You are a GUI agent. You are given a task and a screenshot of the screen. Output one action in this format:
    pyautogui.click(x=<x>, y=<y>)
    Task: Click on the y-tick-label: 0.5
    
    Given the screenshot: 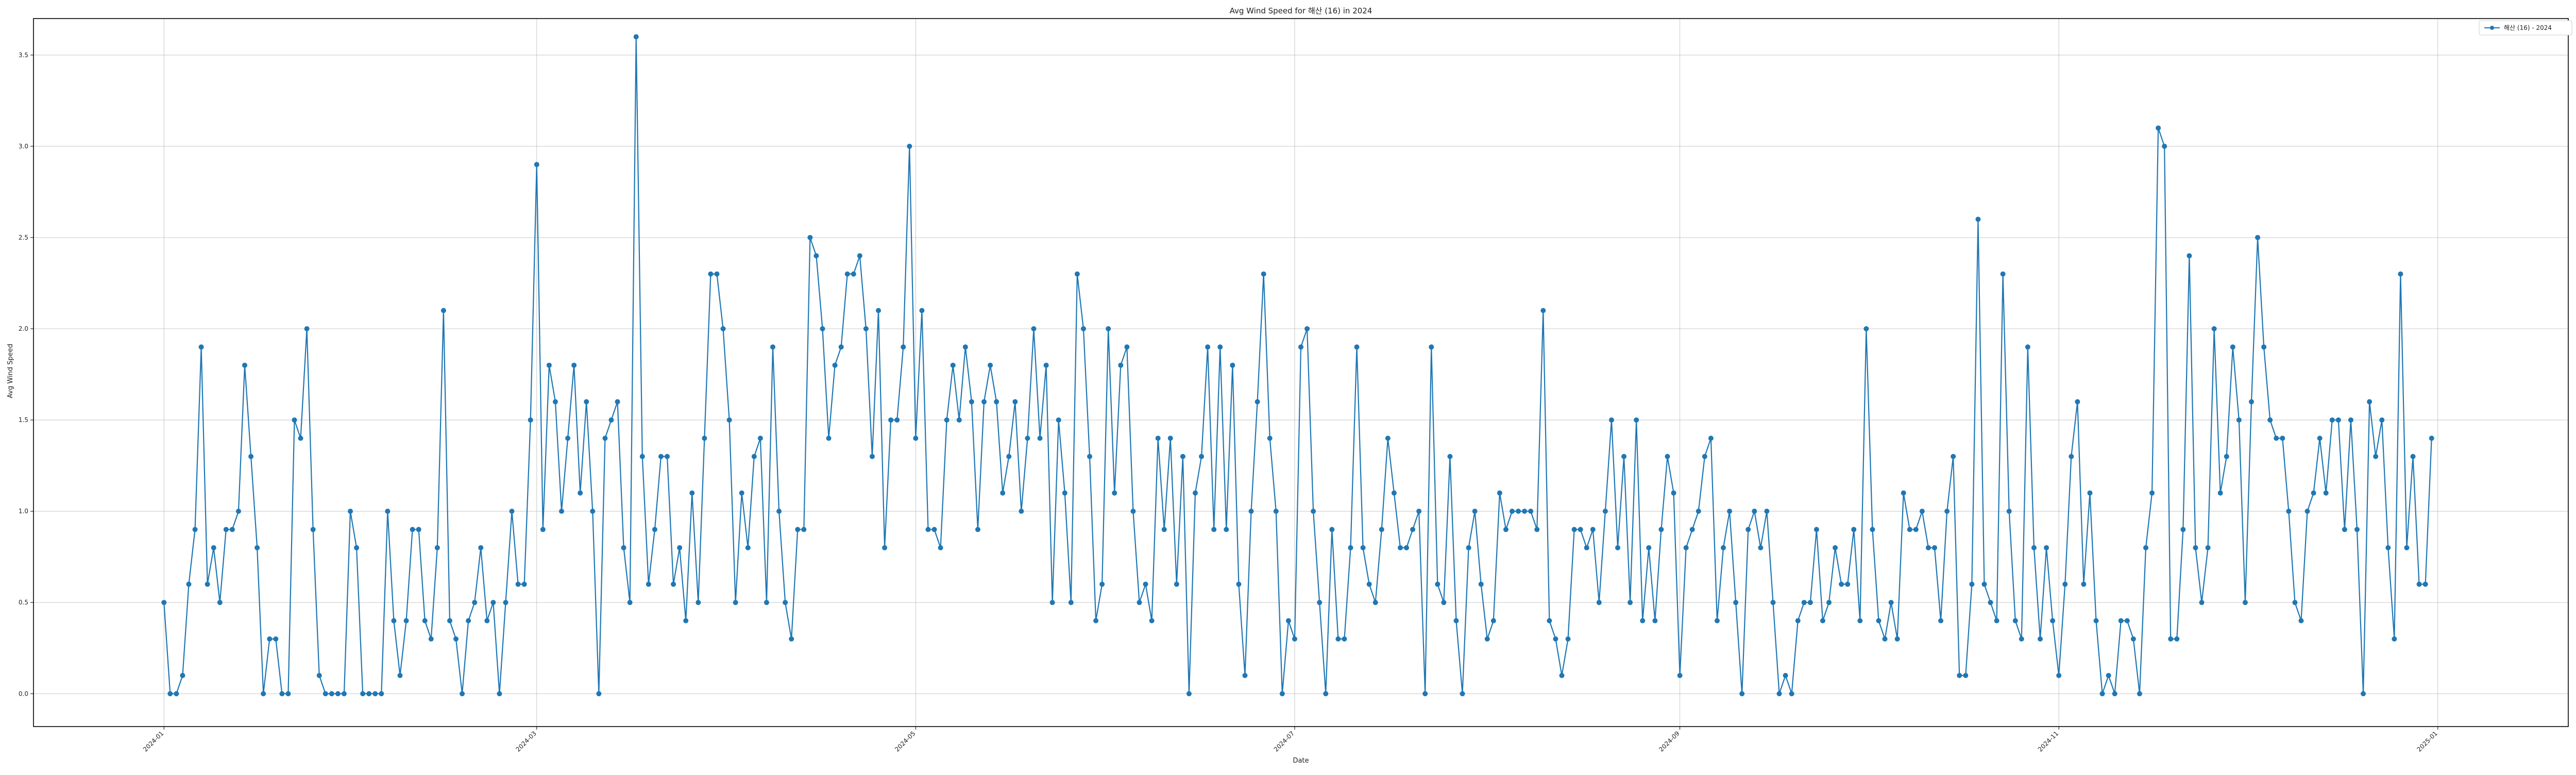 What is the action you would take?
    pyautogui.click(x=23, y=602)
    